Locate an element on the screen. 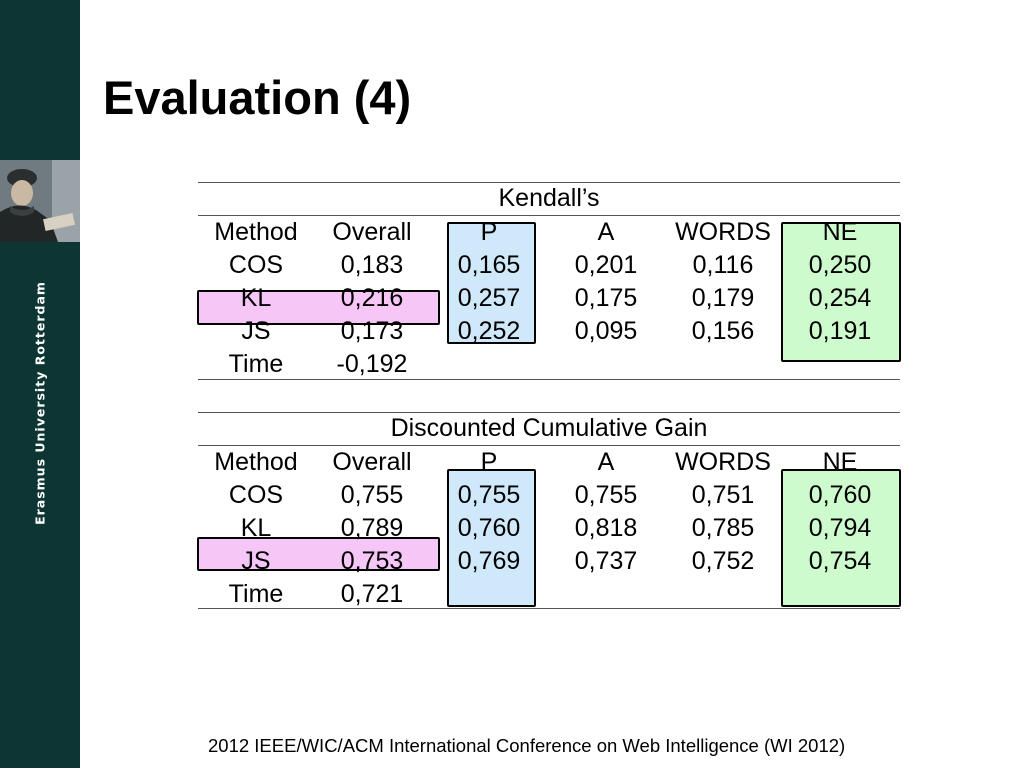 The height and width of the screenshot is (768, 1024). table-caption: Kendall’s is located at coordinates (549, 198).